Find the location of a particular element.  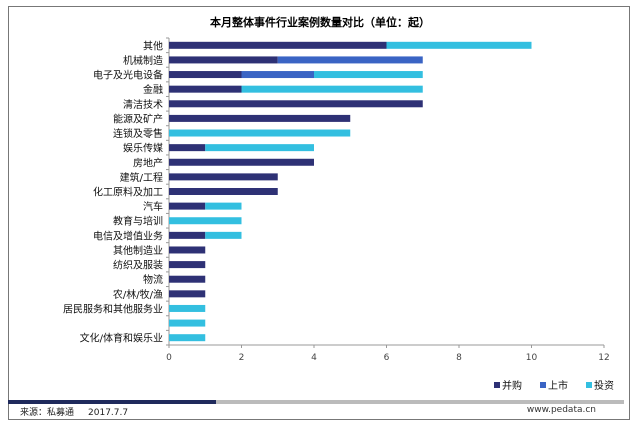

footer-accent-bar is located at coordinates (112, 402).